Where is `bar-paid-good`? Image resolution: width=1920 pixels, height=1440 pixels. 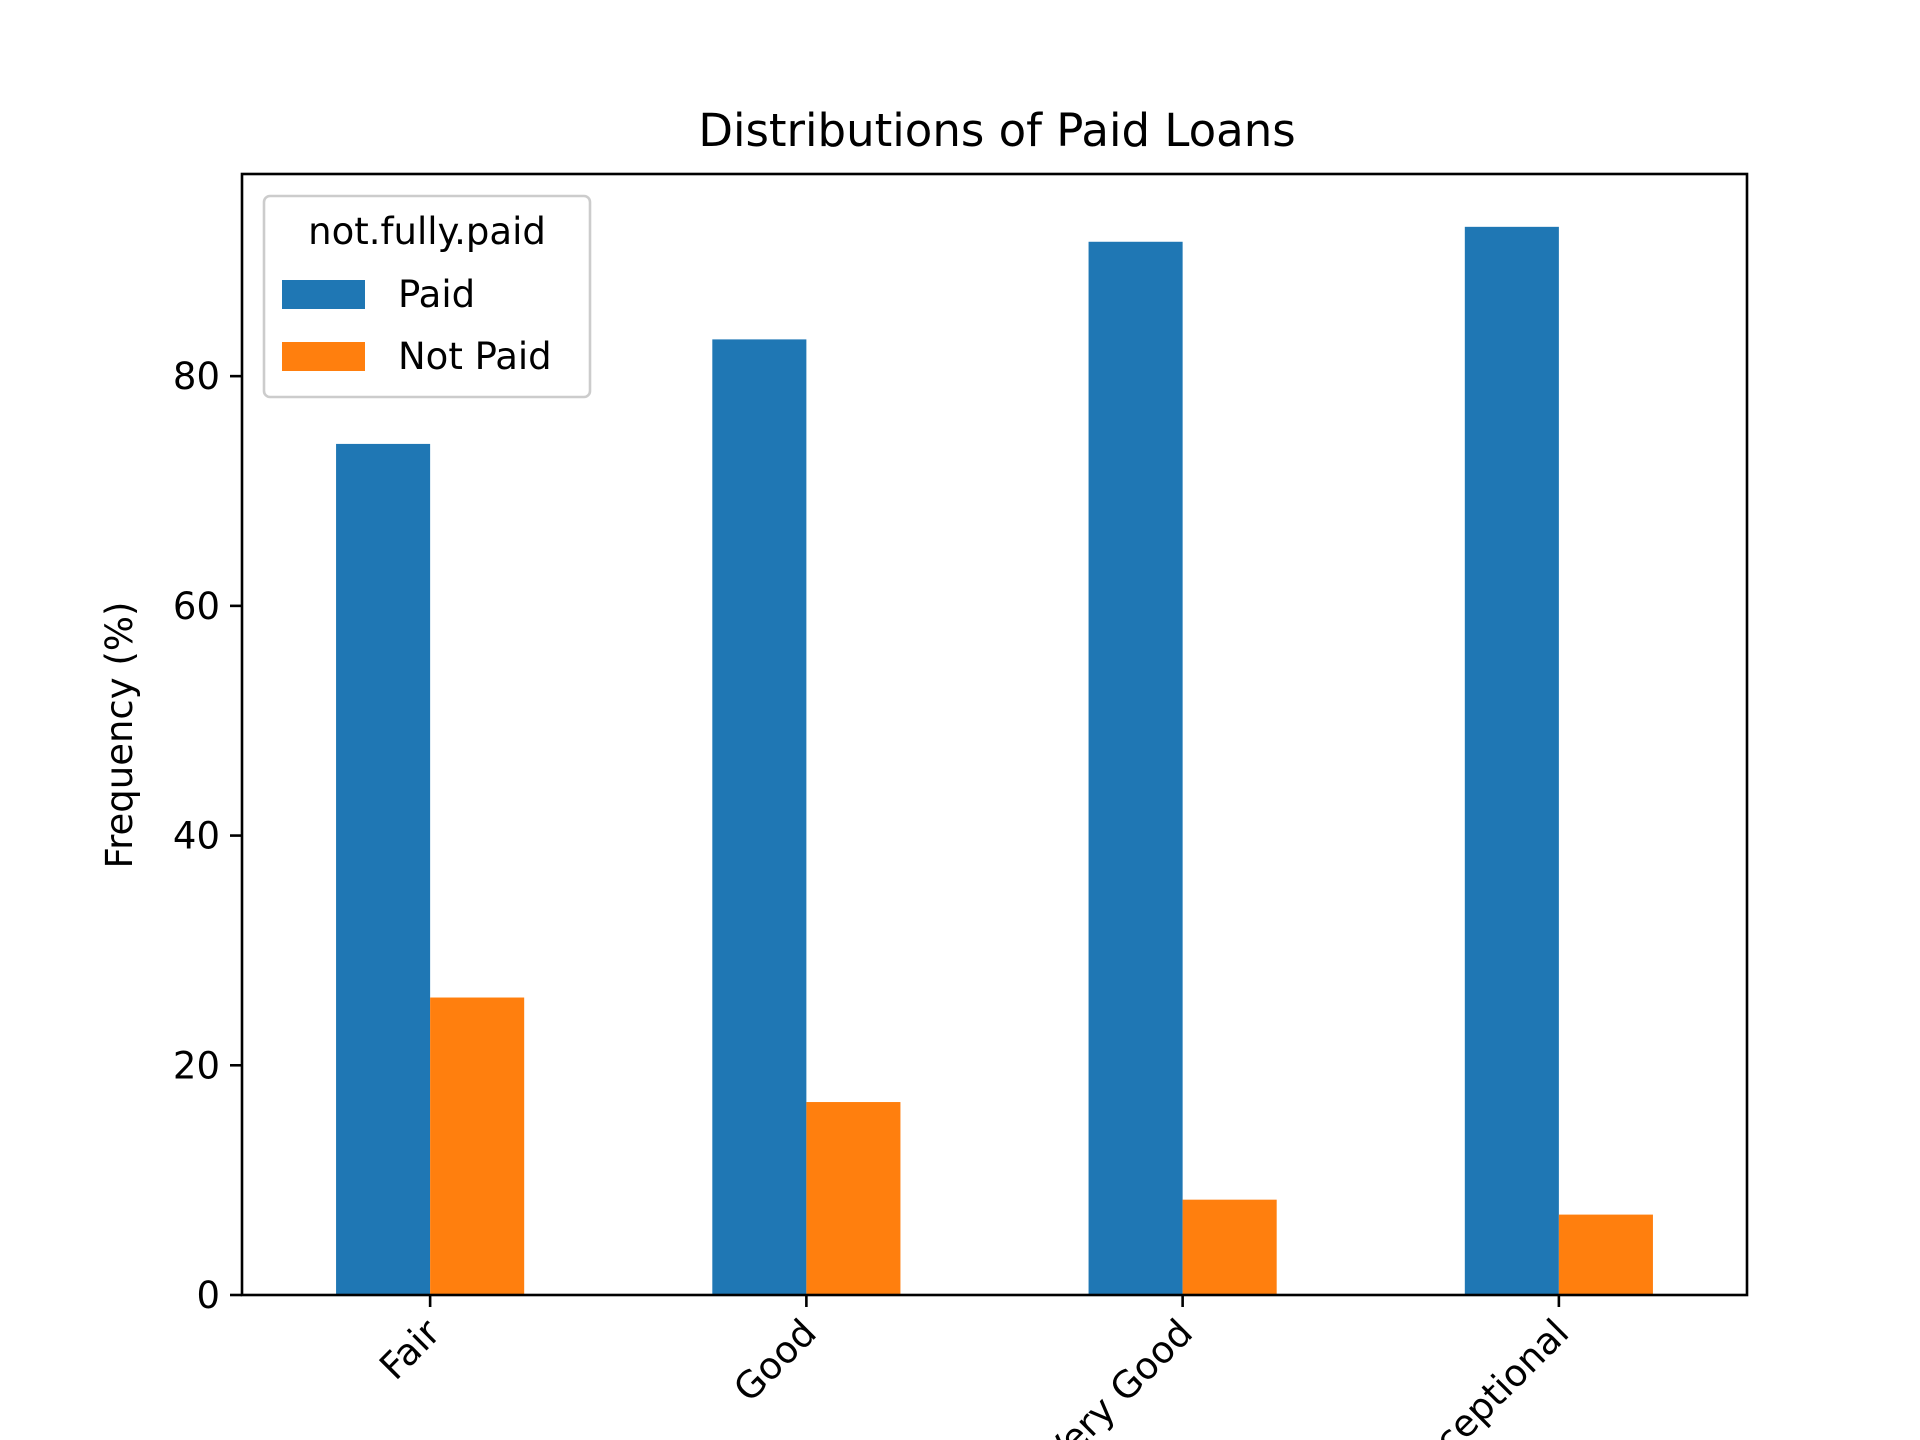 bar-paid-good is located at coordinates (759, 817).